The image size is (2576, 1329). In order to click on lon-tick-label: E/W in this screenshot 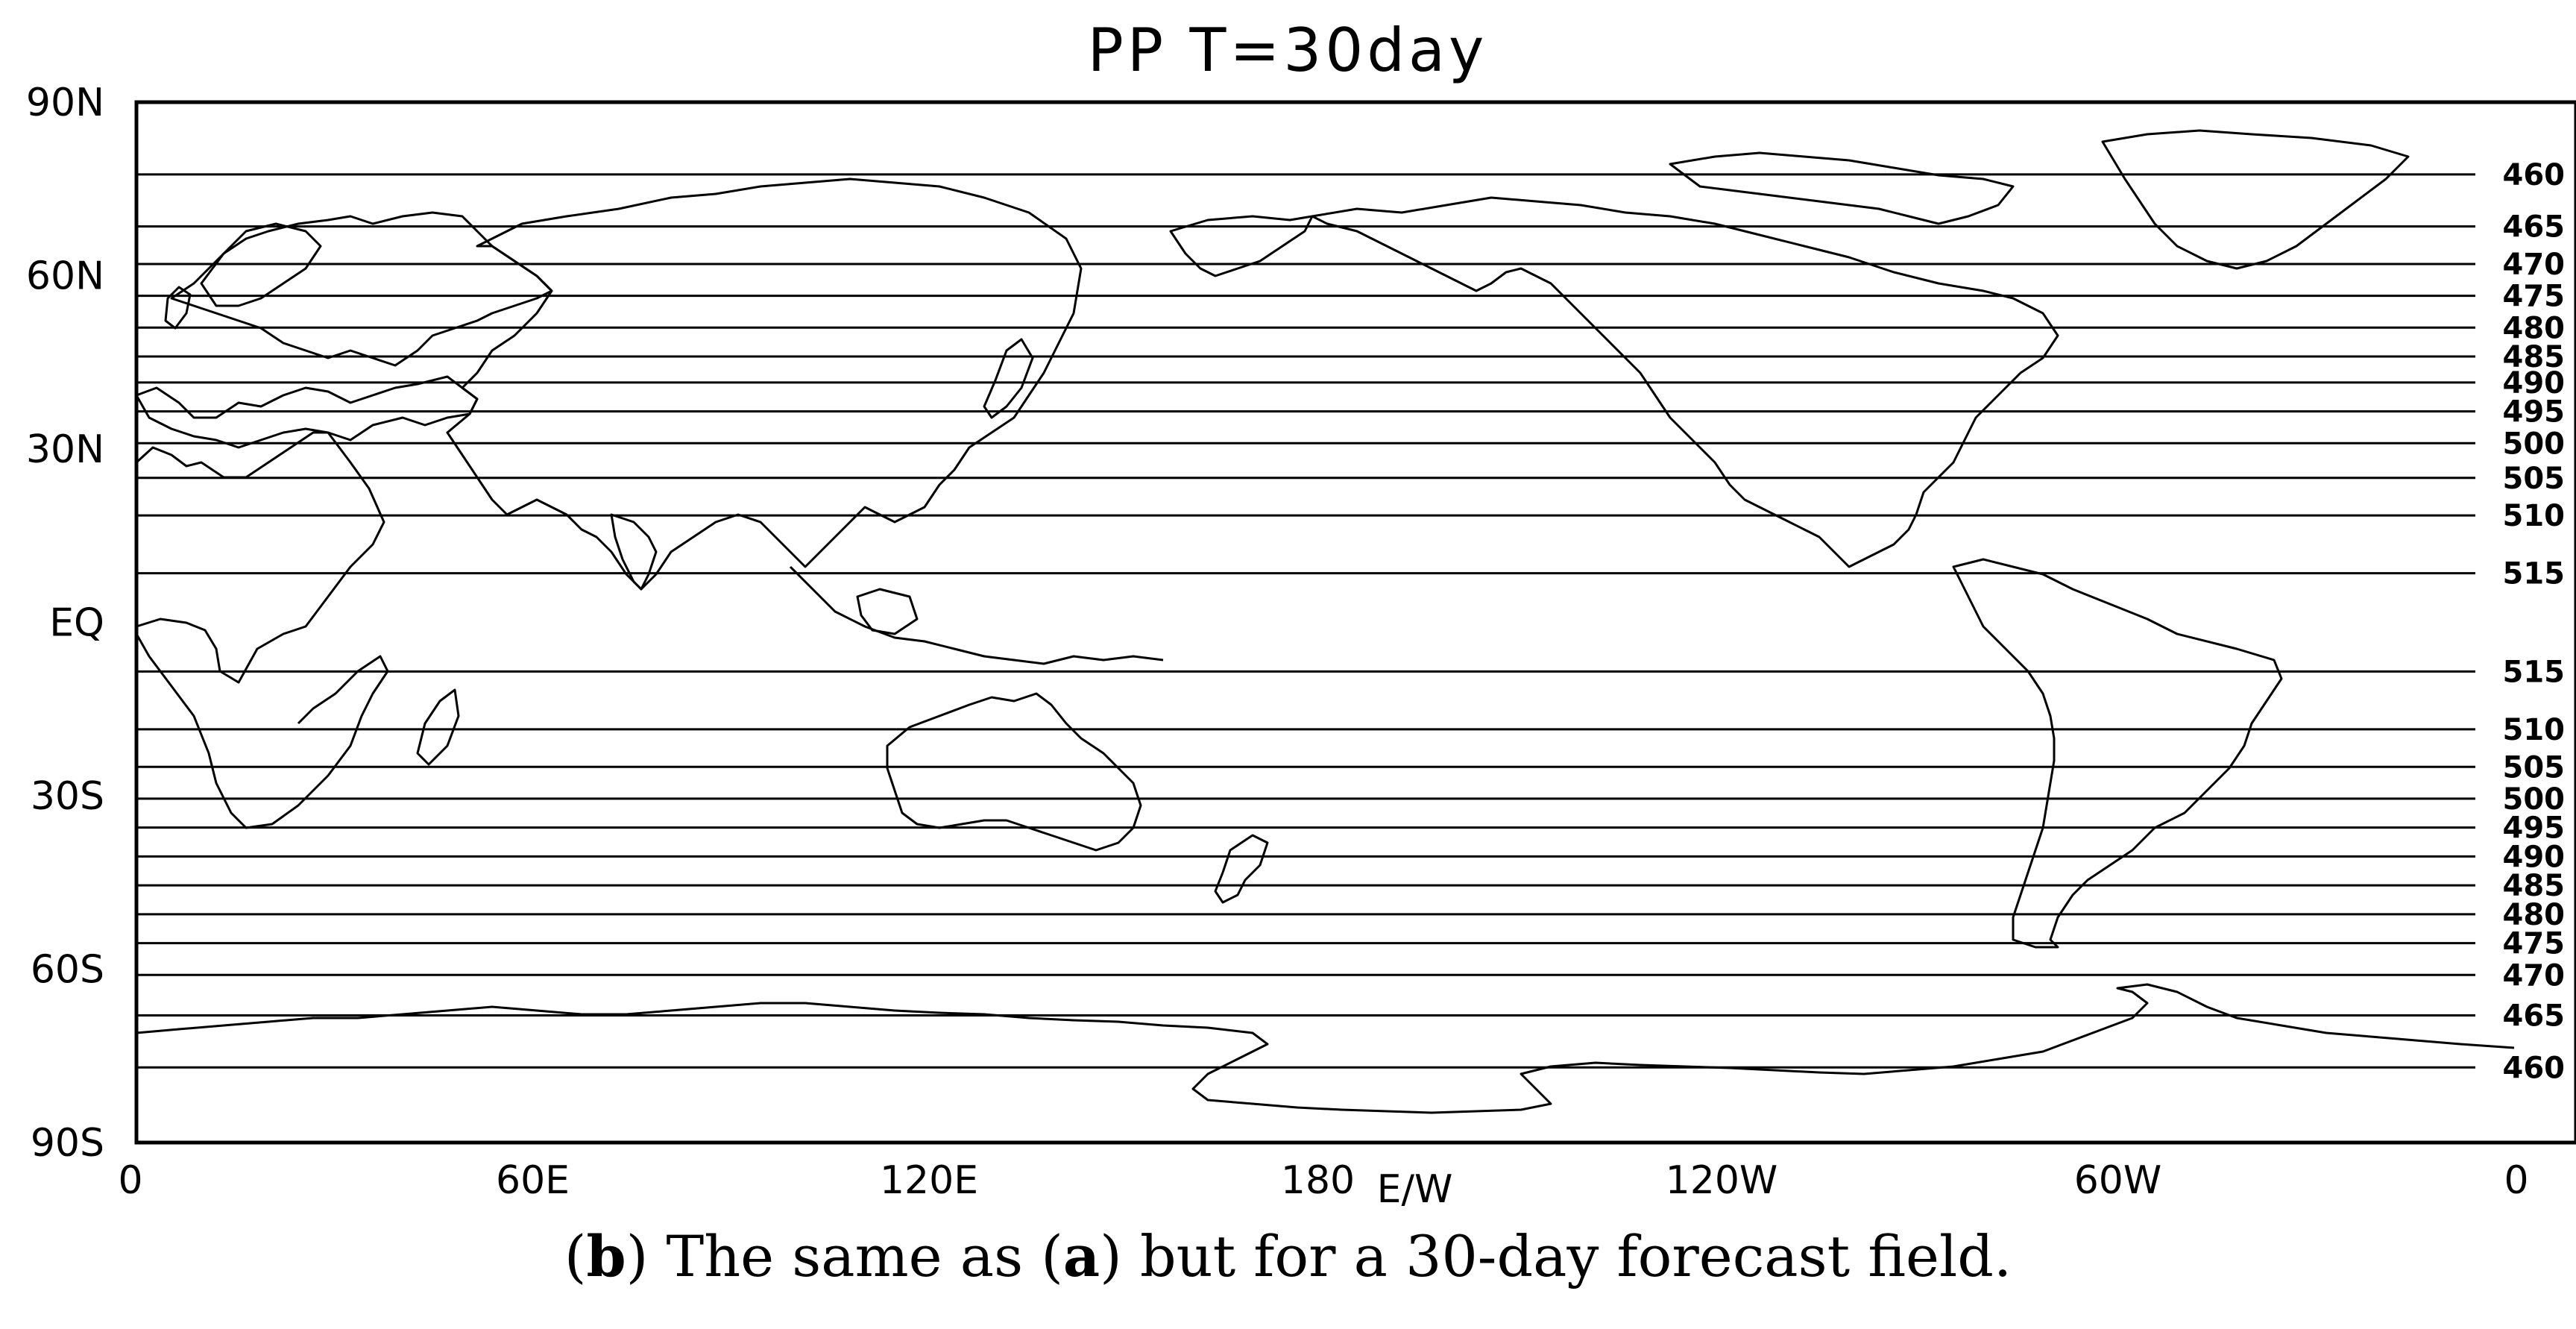, I will do `click(1415, 1189)`.